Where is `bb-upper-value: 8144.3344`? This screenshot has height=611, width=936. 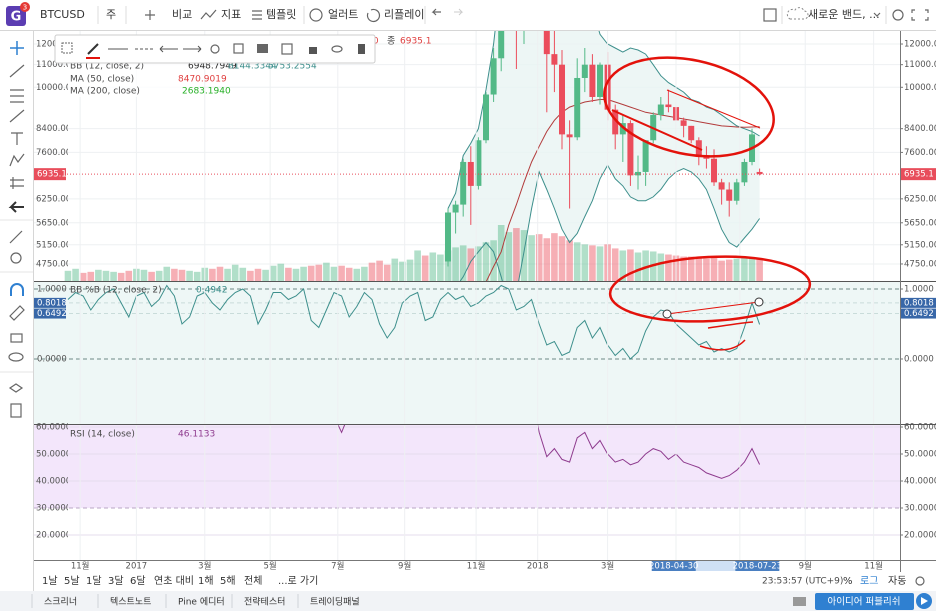 bb-upper-value: 8144.3344 is located at coordinates (252, 67).